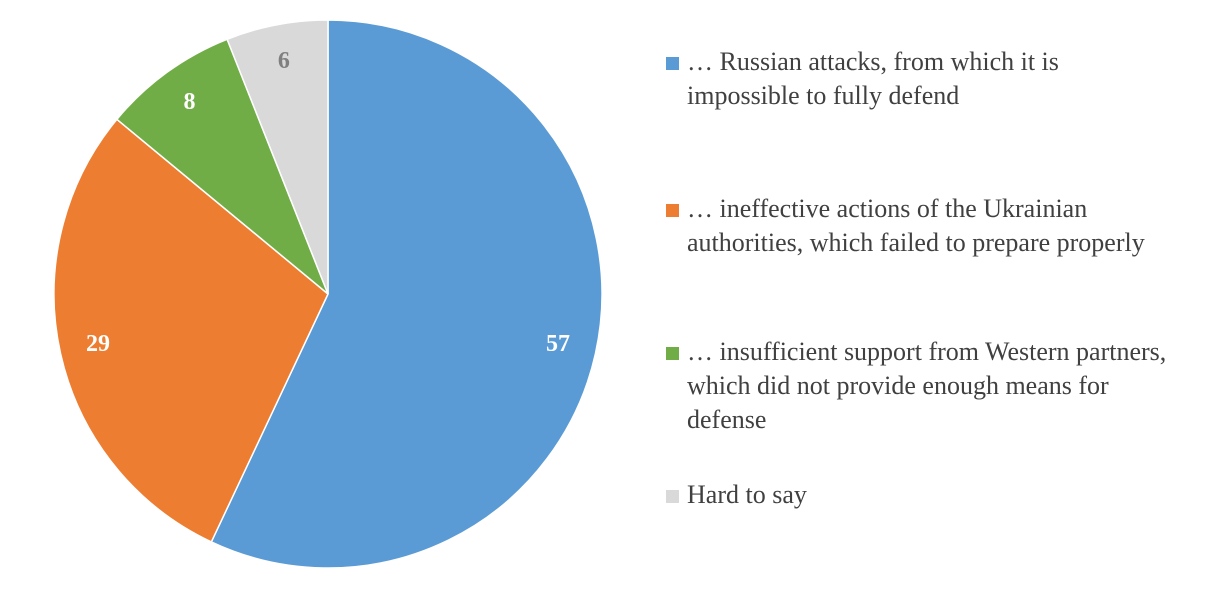 This screenshot has width=1209, height=595. What do you see at coordinates (98, 344) in the screenshot?
I see `data-label-ineffective-actions: 29` at bounding box center [98, 344].